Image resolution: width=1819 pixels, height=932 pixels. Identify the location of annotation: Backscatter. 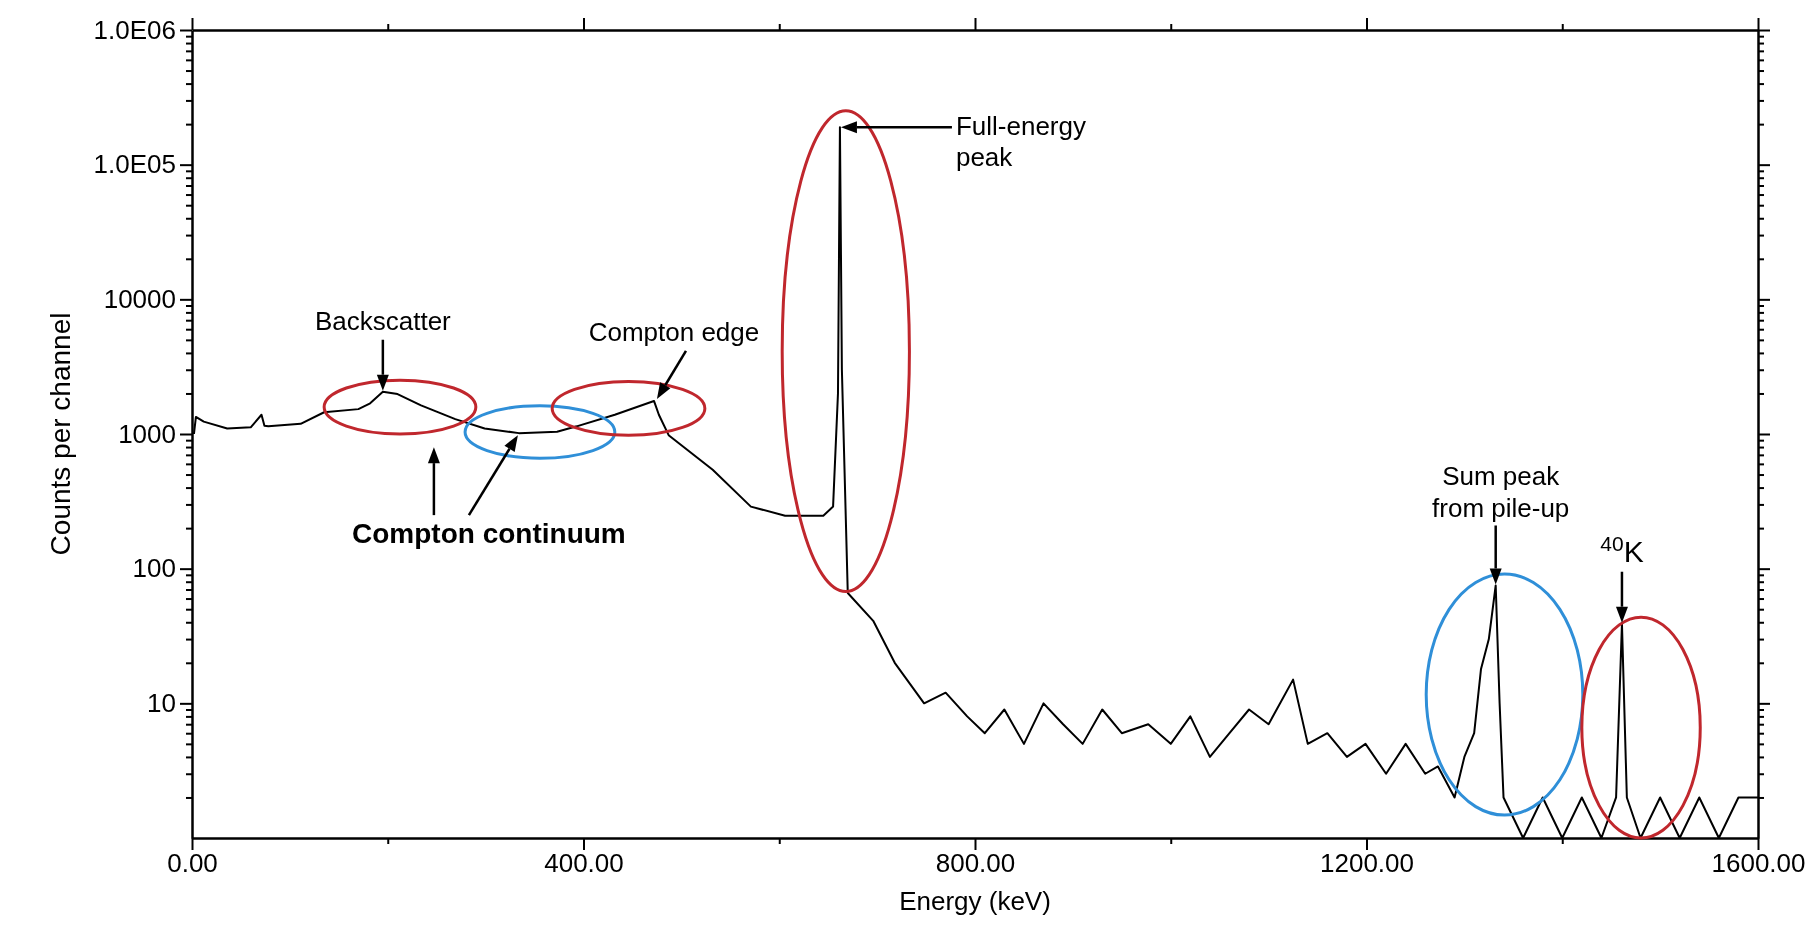
(383, 320).